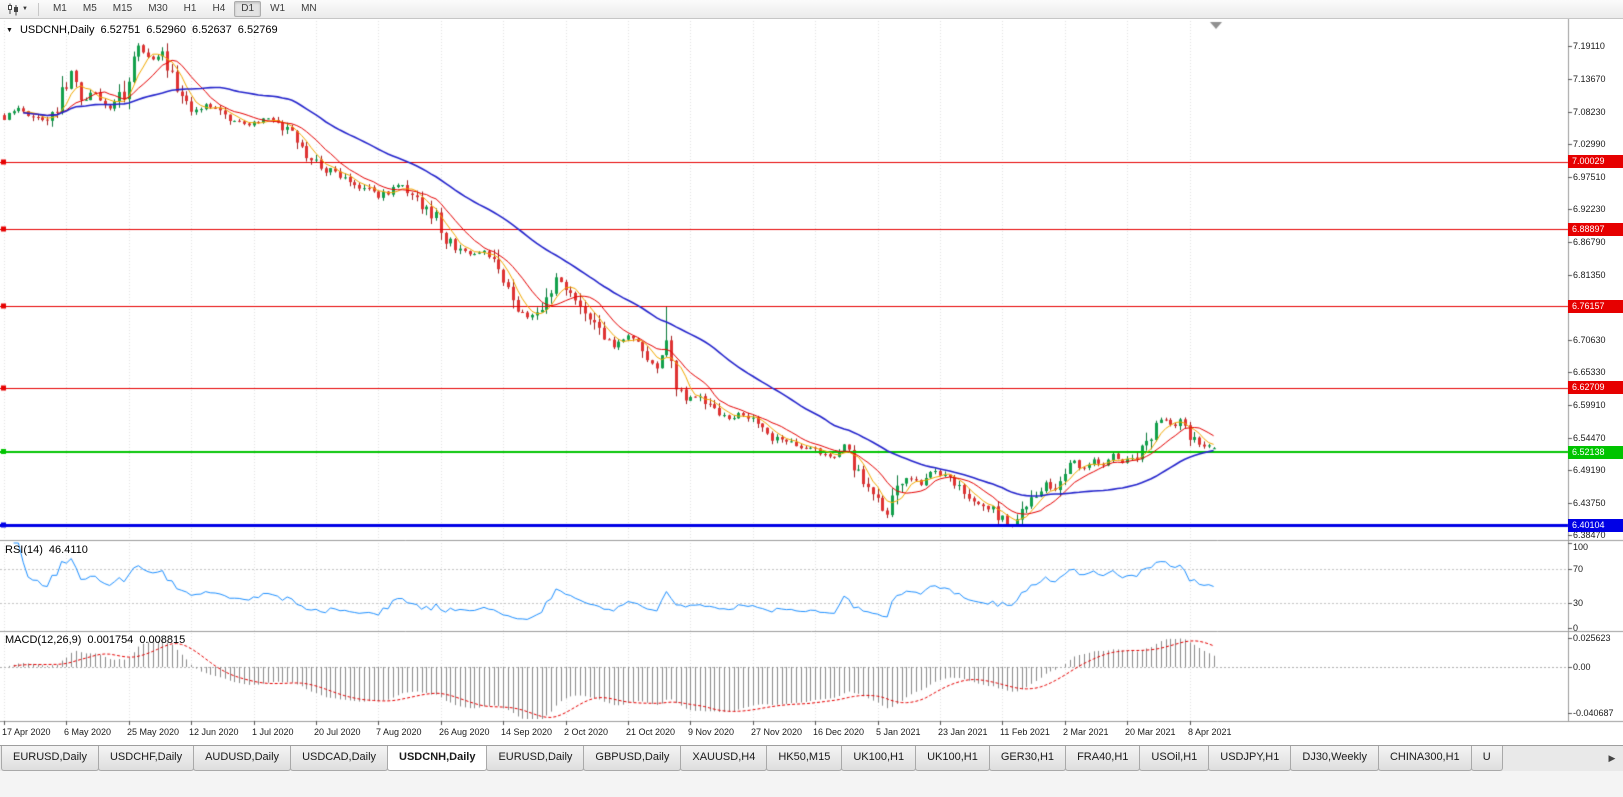 The width and height of the screenshot is (1623, 797). I want to click on chart-tab-xauusd-h4: XAUUSD,H4, so click(724, 758).